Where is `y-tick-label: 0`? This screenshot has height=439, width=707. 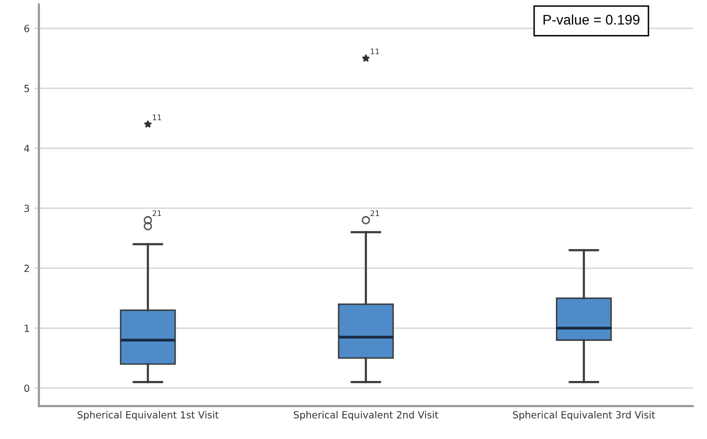
y-tick-label: 0 is located at coordinates (27, 388).